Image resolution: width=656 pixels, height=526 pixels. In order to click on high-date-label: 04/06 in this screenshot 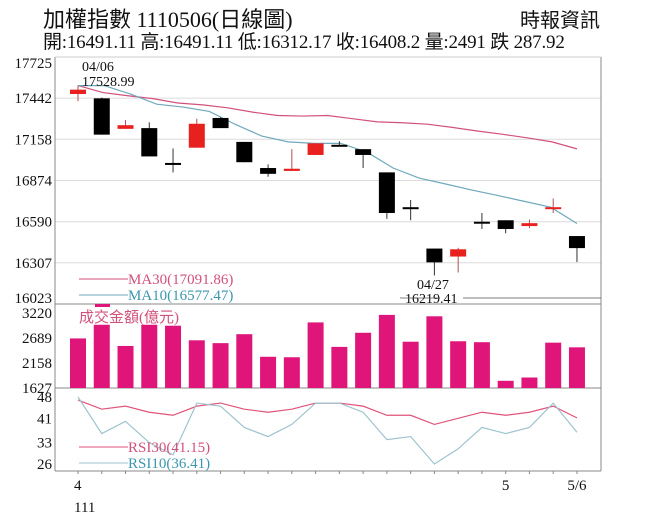, I will do `click(98, 67)`.